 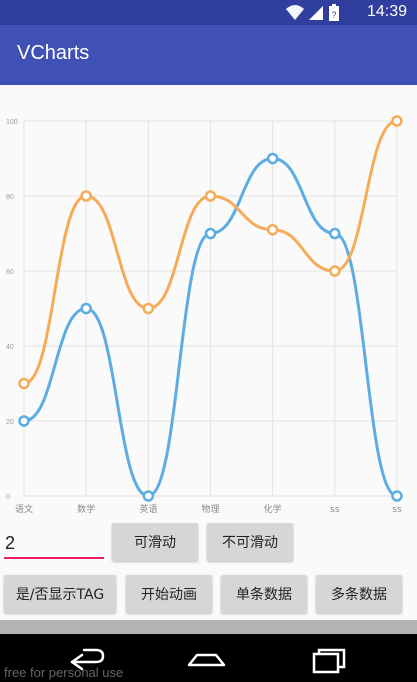 I want to click on battery-icon: ?, so click(x=334, y=12).